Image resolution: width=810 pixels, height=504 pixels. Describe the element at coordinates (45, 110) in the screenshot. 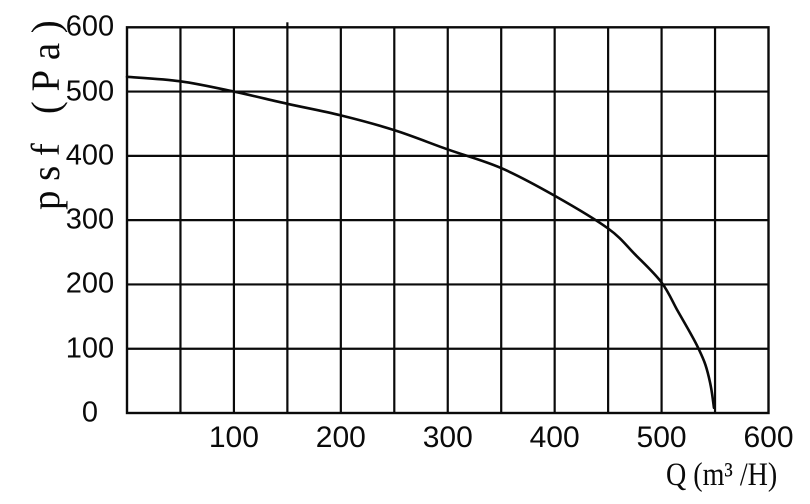

I see `y-axis-title: psf (Pa)` at that location.